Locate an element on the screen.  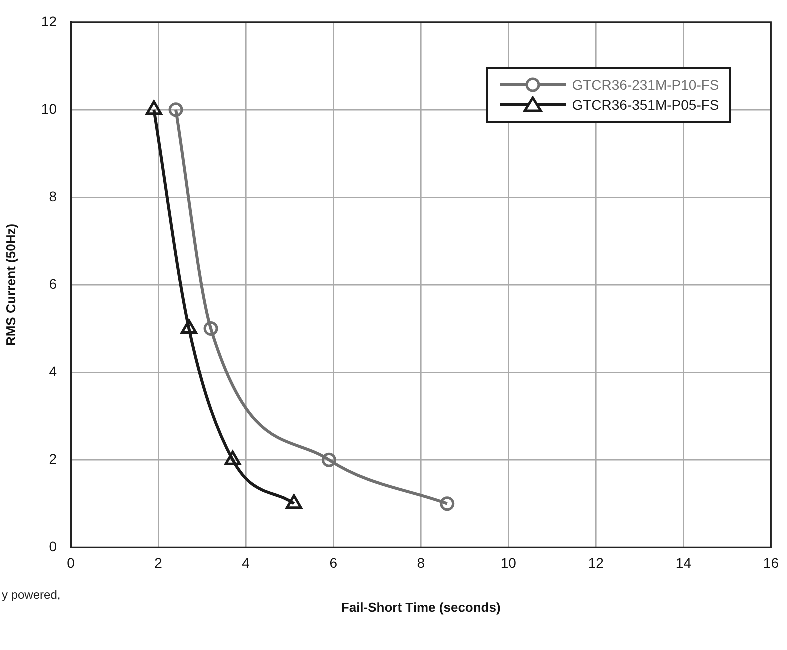
x-tick-label: 6 is located at coordinates (334, 562).